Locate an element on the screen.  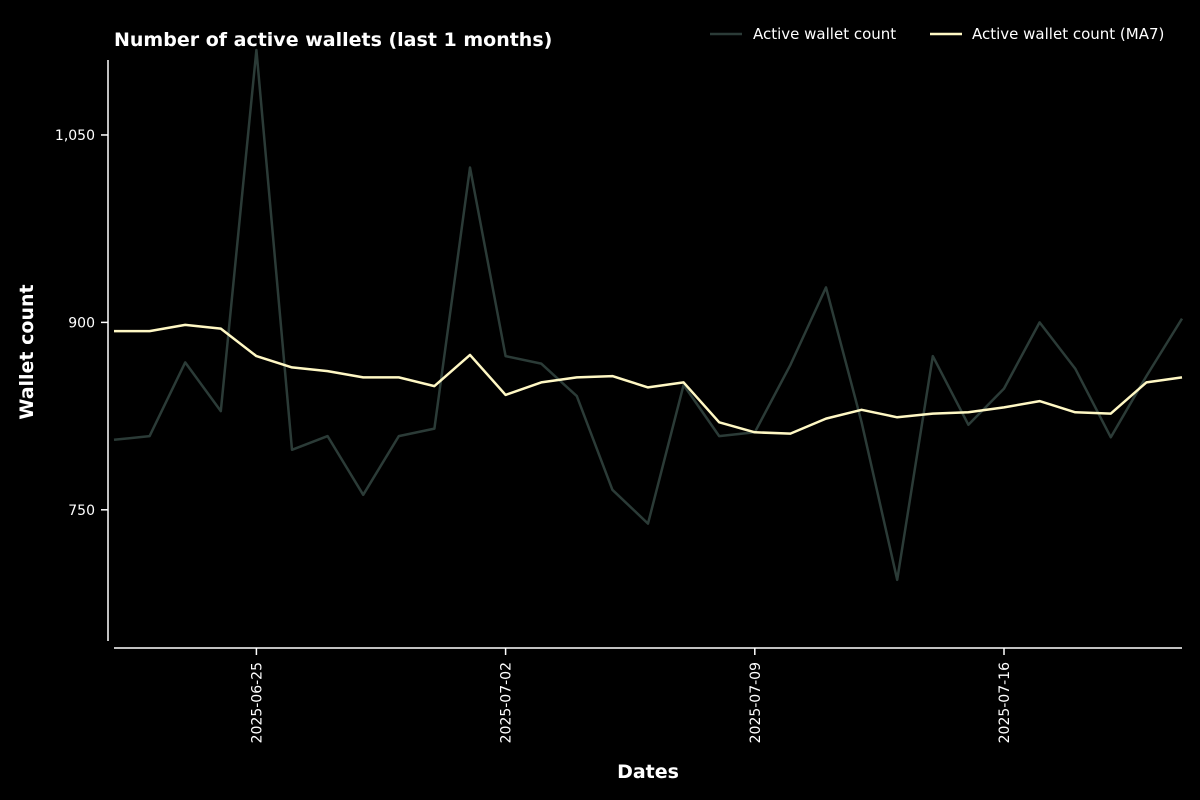
y-tick-label: 1,050 is located at coordinates (75, 136).